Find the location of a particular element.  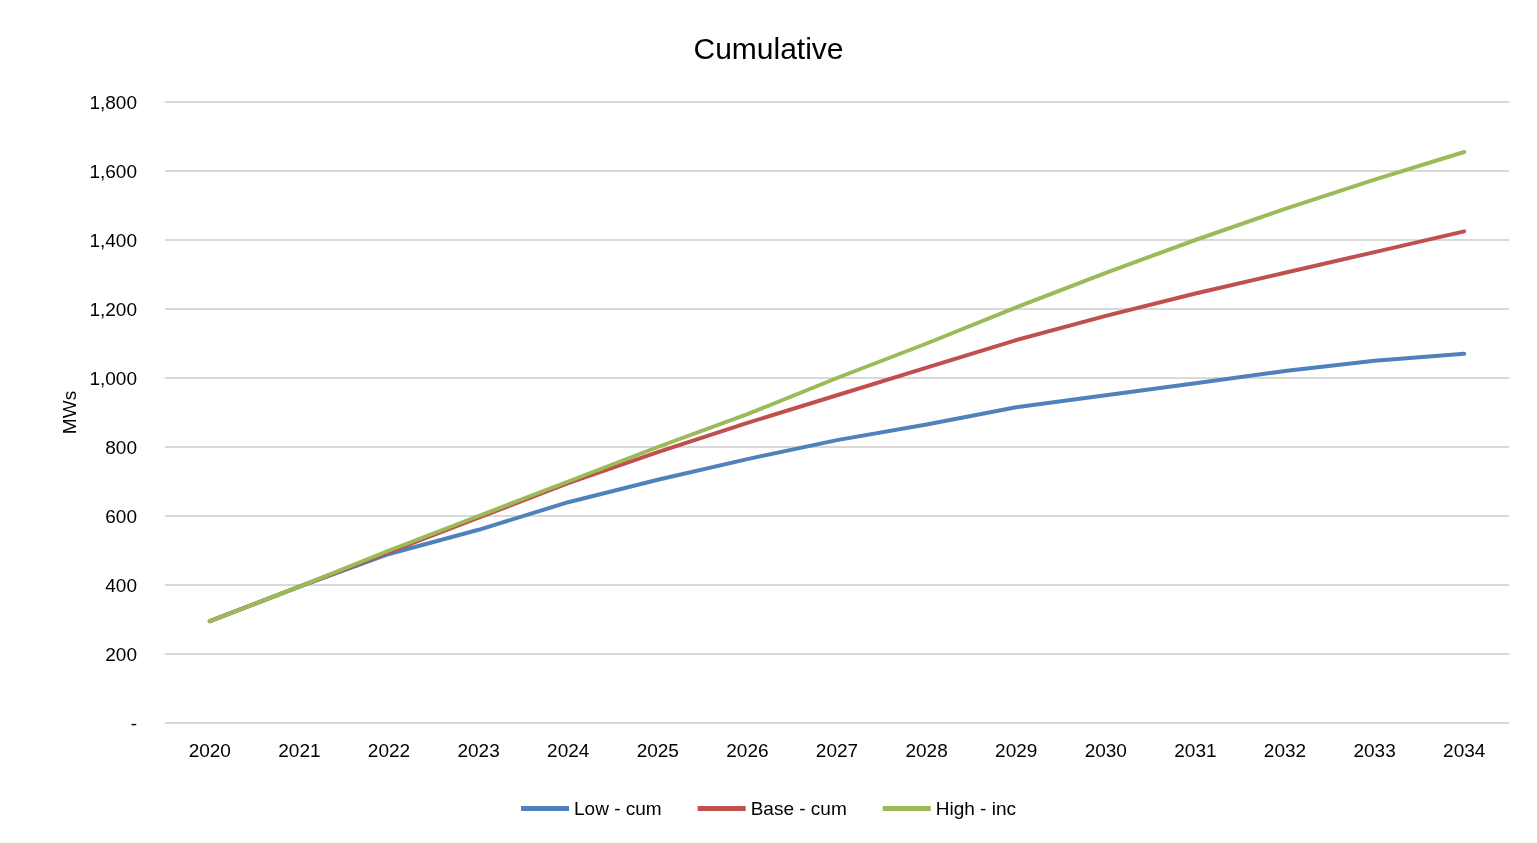

x-tick-label: 2031 is located at coordinates (1195, 750).